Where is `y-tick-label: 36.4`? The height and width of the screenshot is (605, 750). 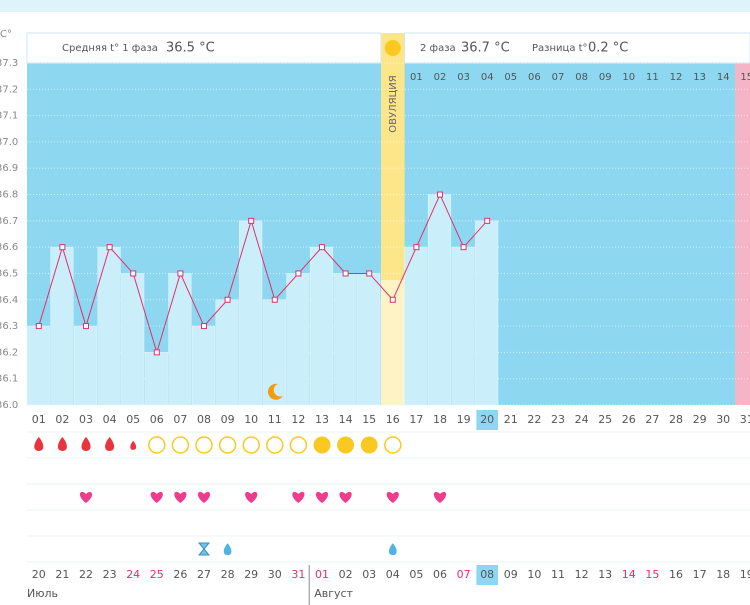 y-tick-label: 36.4 is located at coordinates (9, 300).